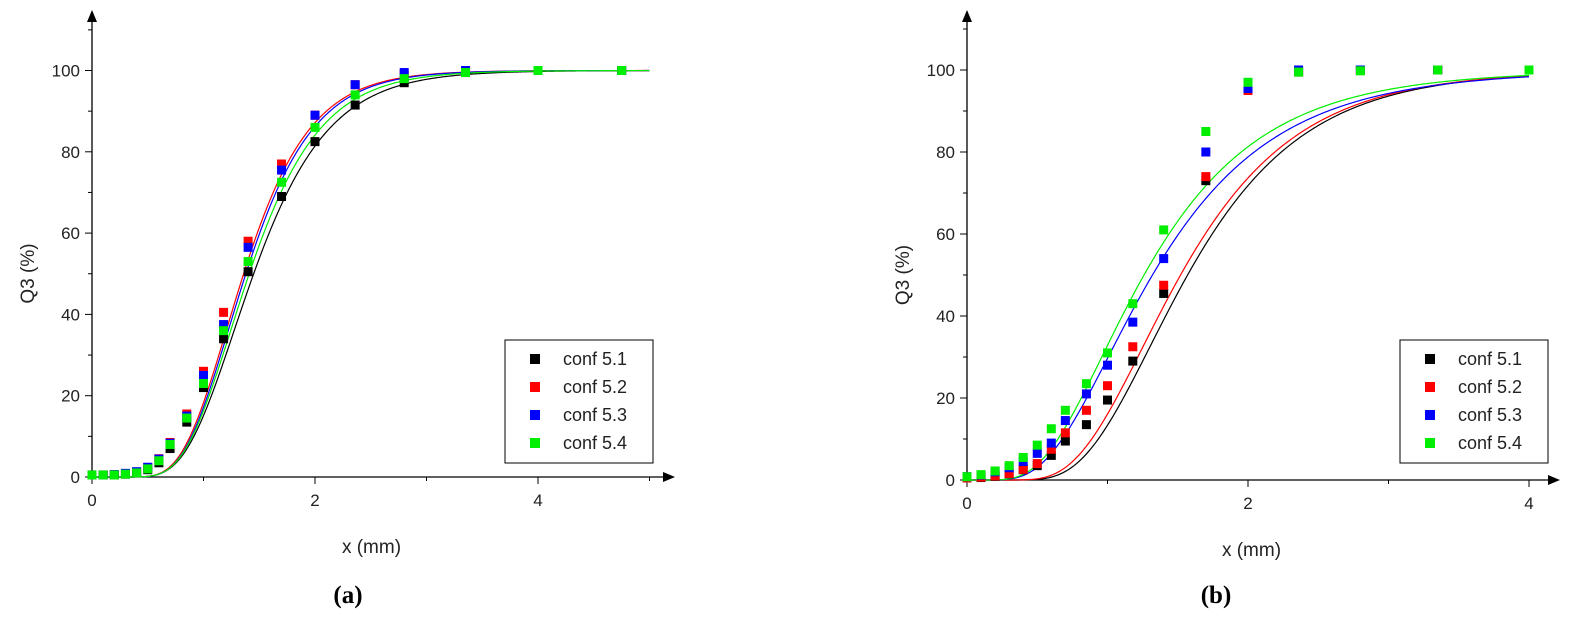  What do you see at coordinates (1216, 595) in the screenshot?
I see `panel-label: (b)` at bounding box center [1216, 595].